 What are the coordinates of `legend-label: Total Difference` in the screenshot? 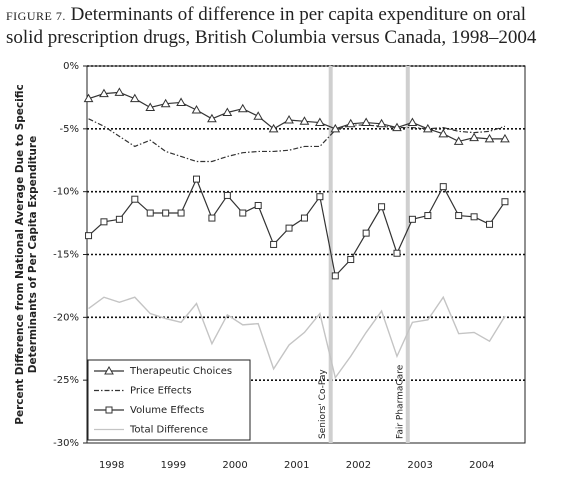 It's located at (168, 430).